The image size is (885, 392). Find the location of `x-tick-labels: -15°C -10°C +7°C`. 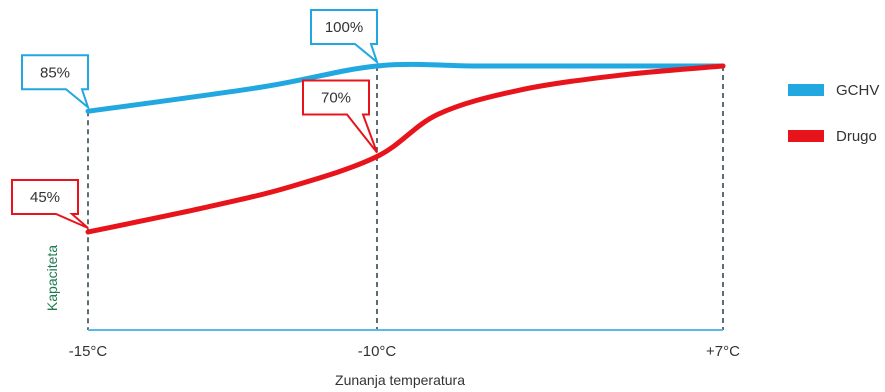

x-tick-labels: -15°C -10°C +7°C is located at coordinates (404, 351).